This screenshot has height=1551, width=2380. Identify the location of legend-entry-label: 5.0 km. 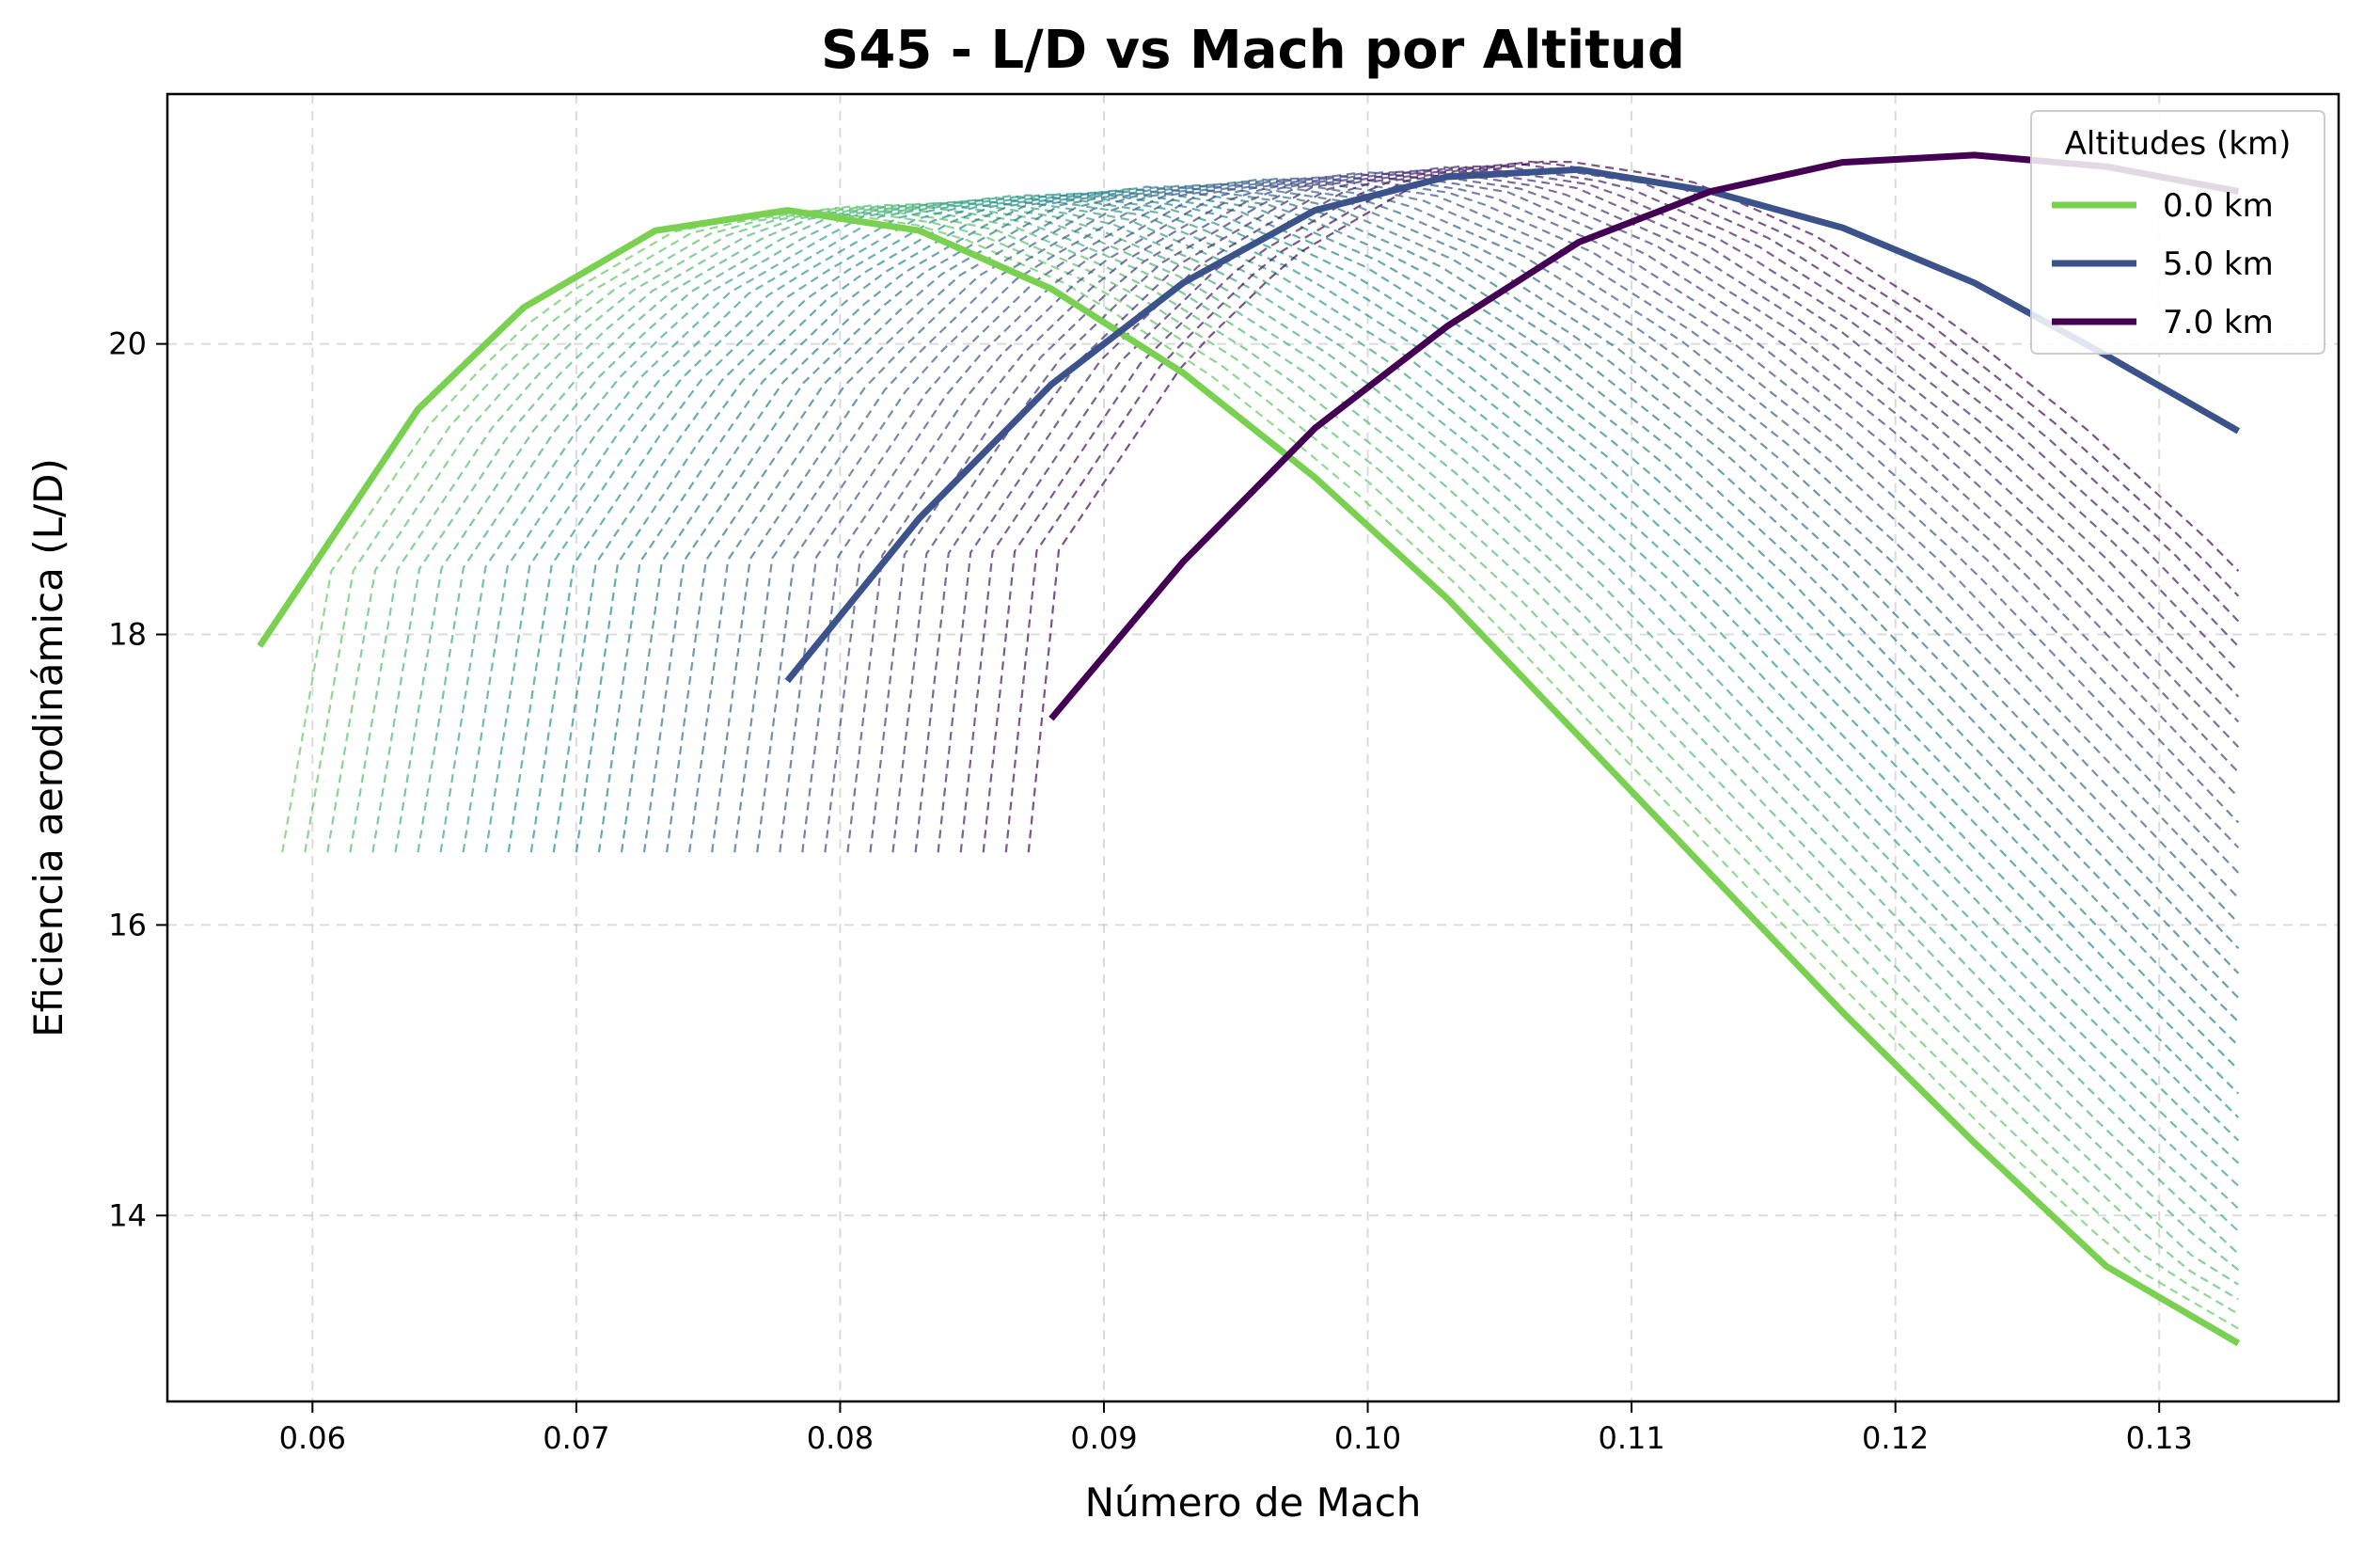
(2218, 264).